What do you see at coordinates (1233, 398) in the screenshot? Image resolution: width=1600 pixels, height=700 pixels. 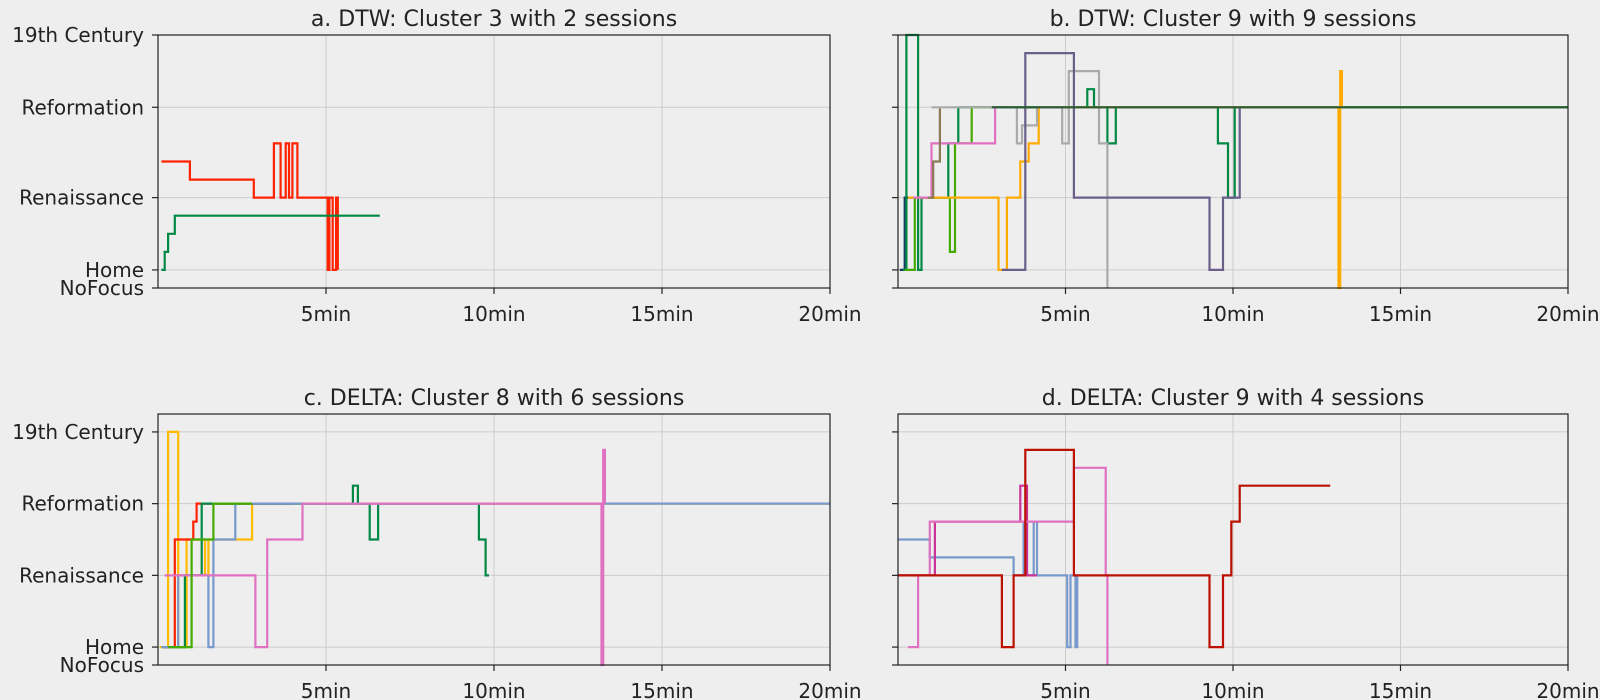 I see `panel-title: d. DELTA: Cluster 9 with 4 sessions` at bounding box center [1233, 398].